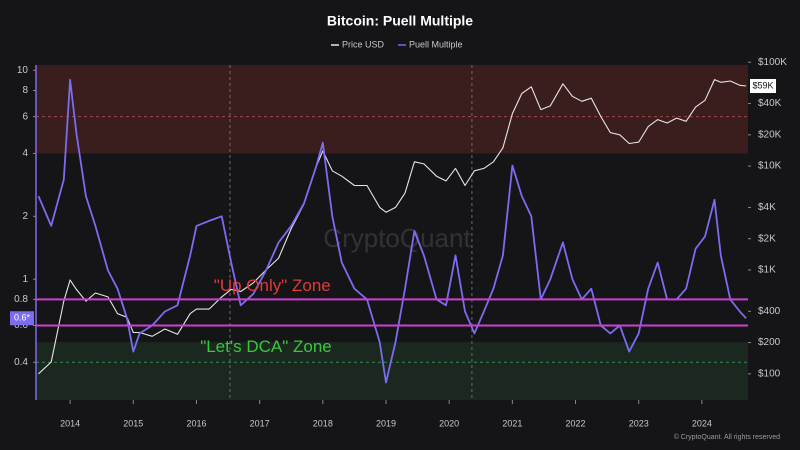  I want to click on x-tick-label: 2015, so click(133, 423).